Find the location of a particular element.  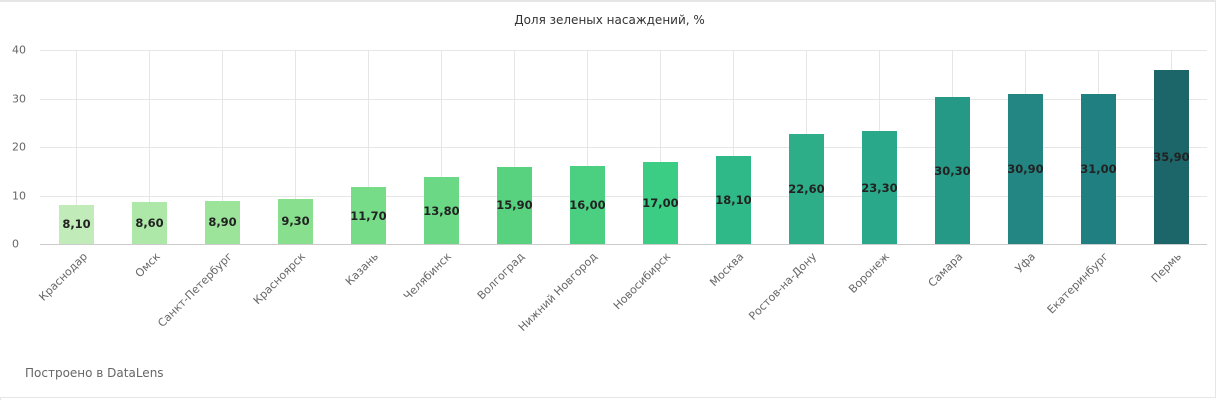

bar-value-label: 13,80 is located at coordinates (441, 210).